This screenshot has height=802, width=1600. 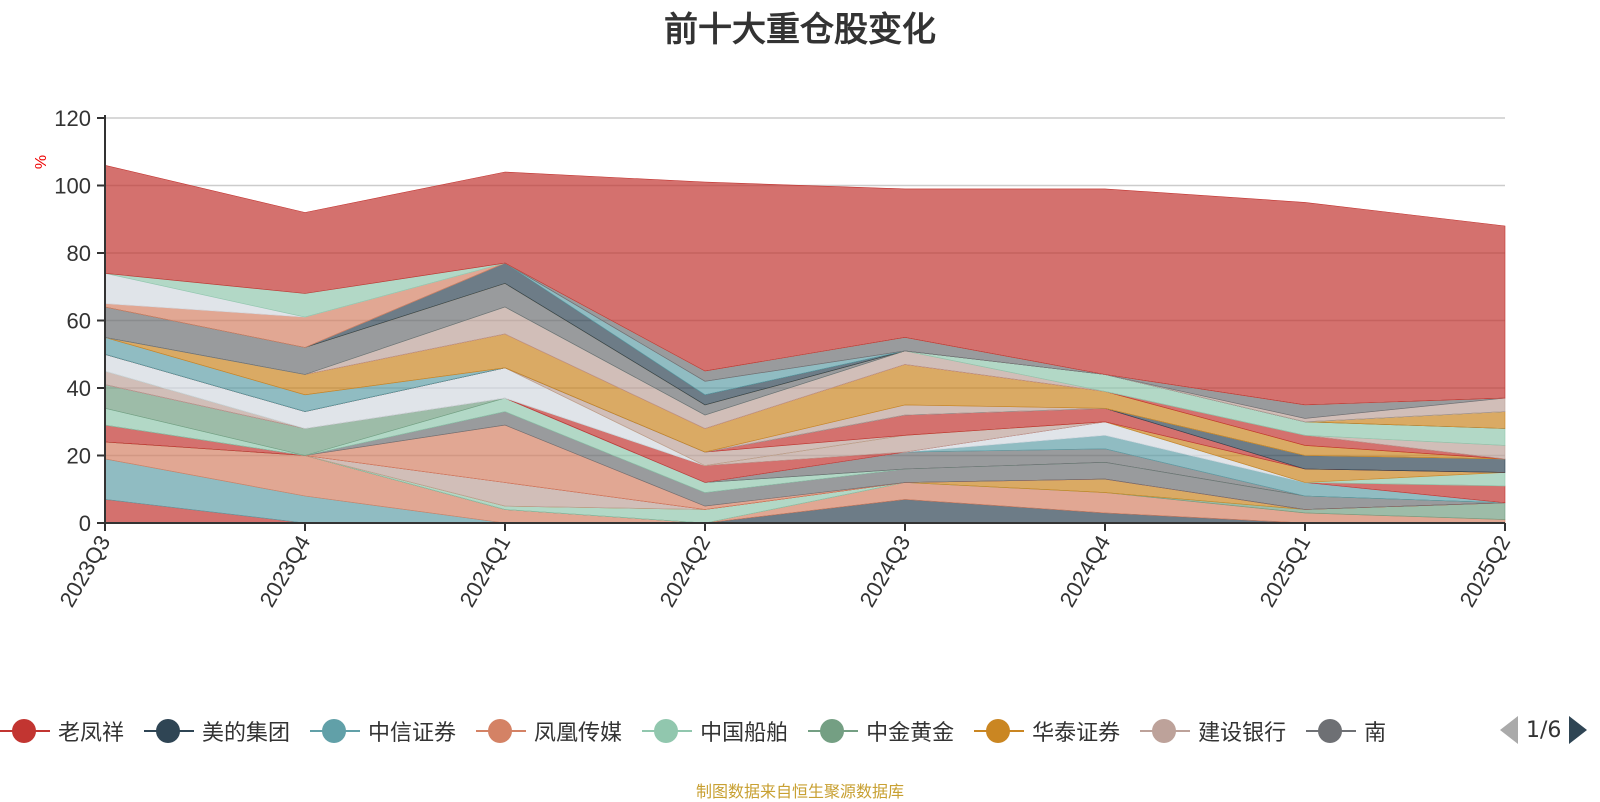 I want to click on y-tick-label: 60, so click(x=79, y=321).